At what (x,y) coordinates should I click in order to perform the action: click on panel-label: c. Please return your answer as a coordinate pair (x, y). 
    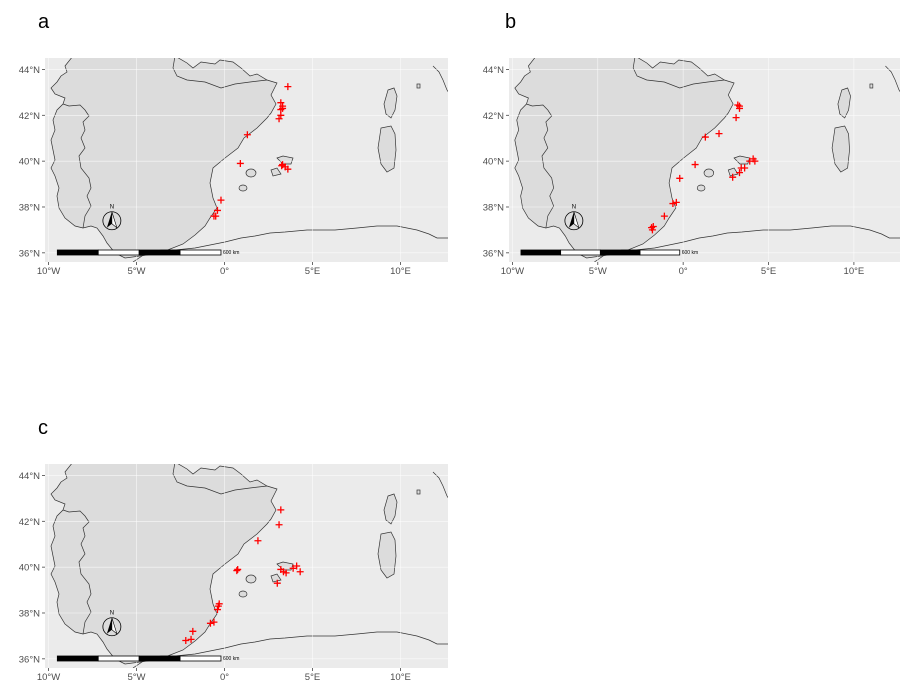
    Looking at the image, I should click on (43, 428).